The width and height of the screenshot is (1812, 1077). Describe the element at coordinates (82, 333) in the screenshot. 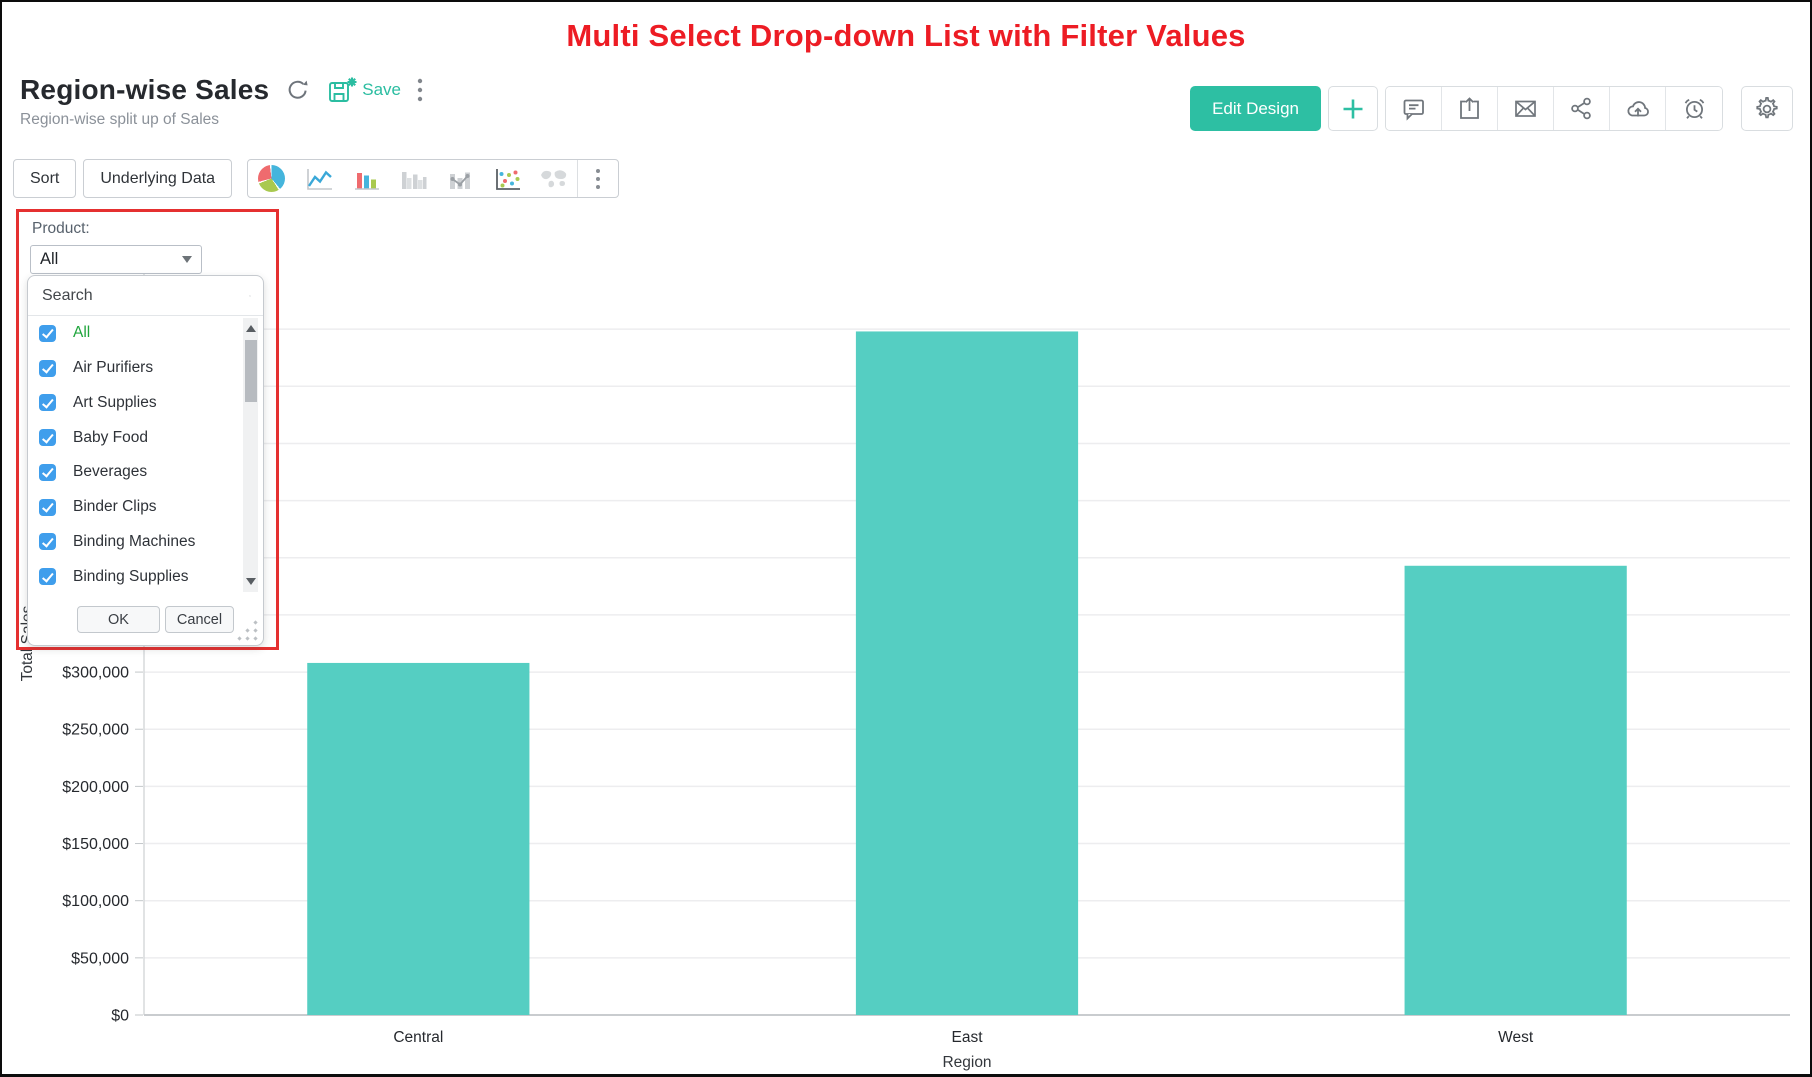

I see `filter-option-label: All` at that location.